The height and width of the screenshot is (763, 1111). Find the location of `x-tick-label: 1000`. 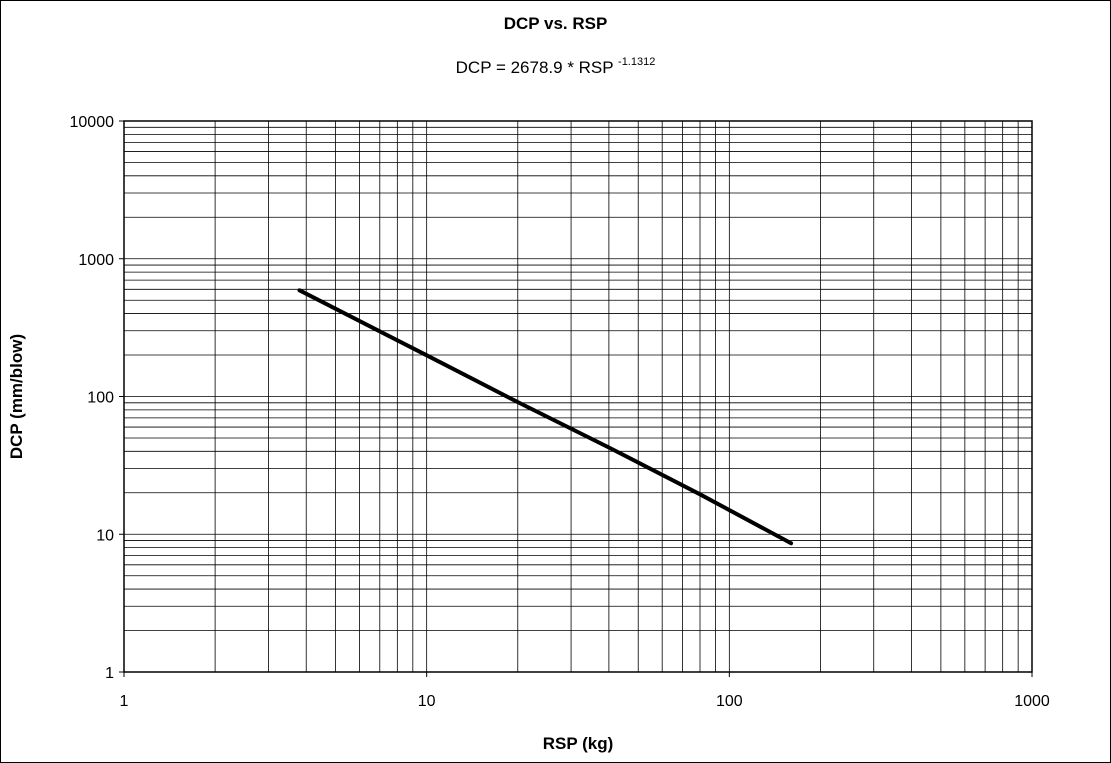

x-tick-label: 1000 is located at coordinates (1032, 701).